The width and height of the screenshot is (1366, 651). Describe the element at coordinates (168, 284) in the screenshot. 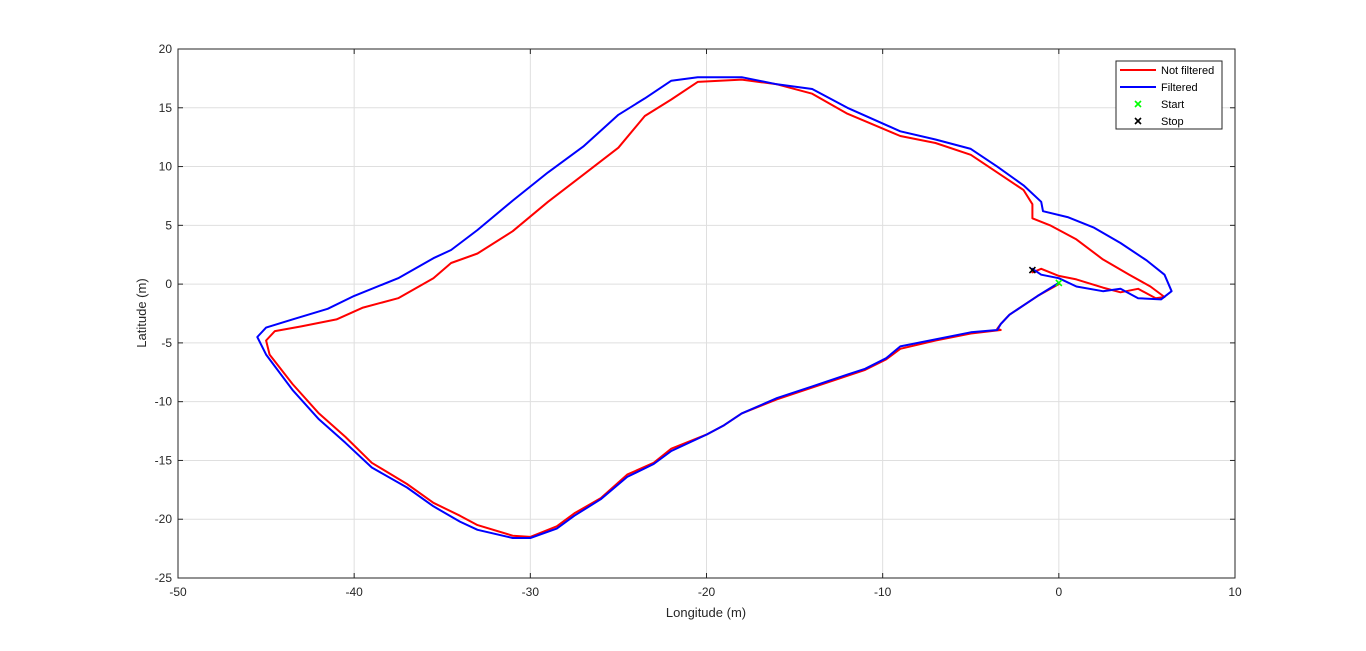

I see `y-tick-label: 0` at that location.